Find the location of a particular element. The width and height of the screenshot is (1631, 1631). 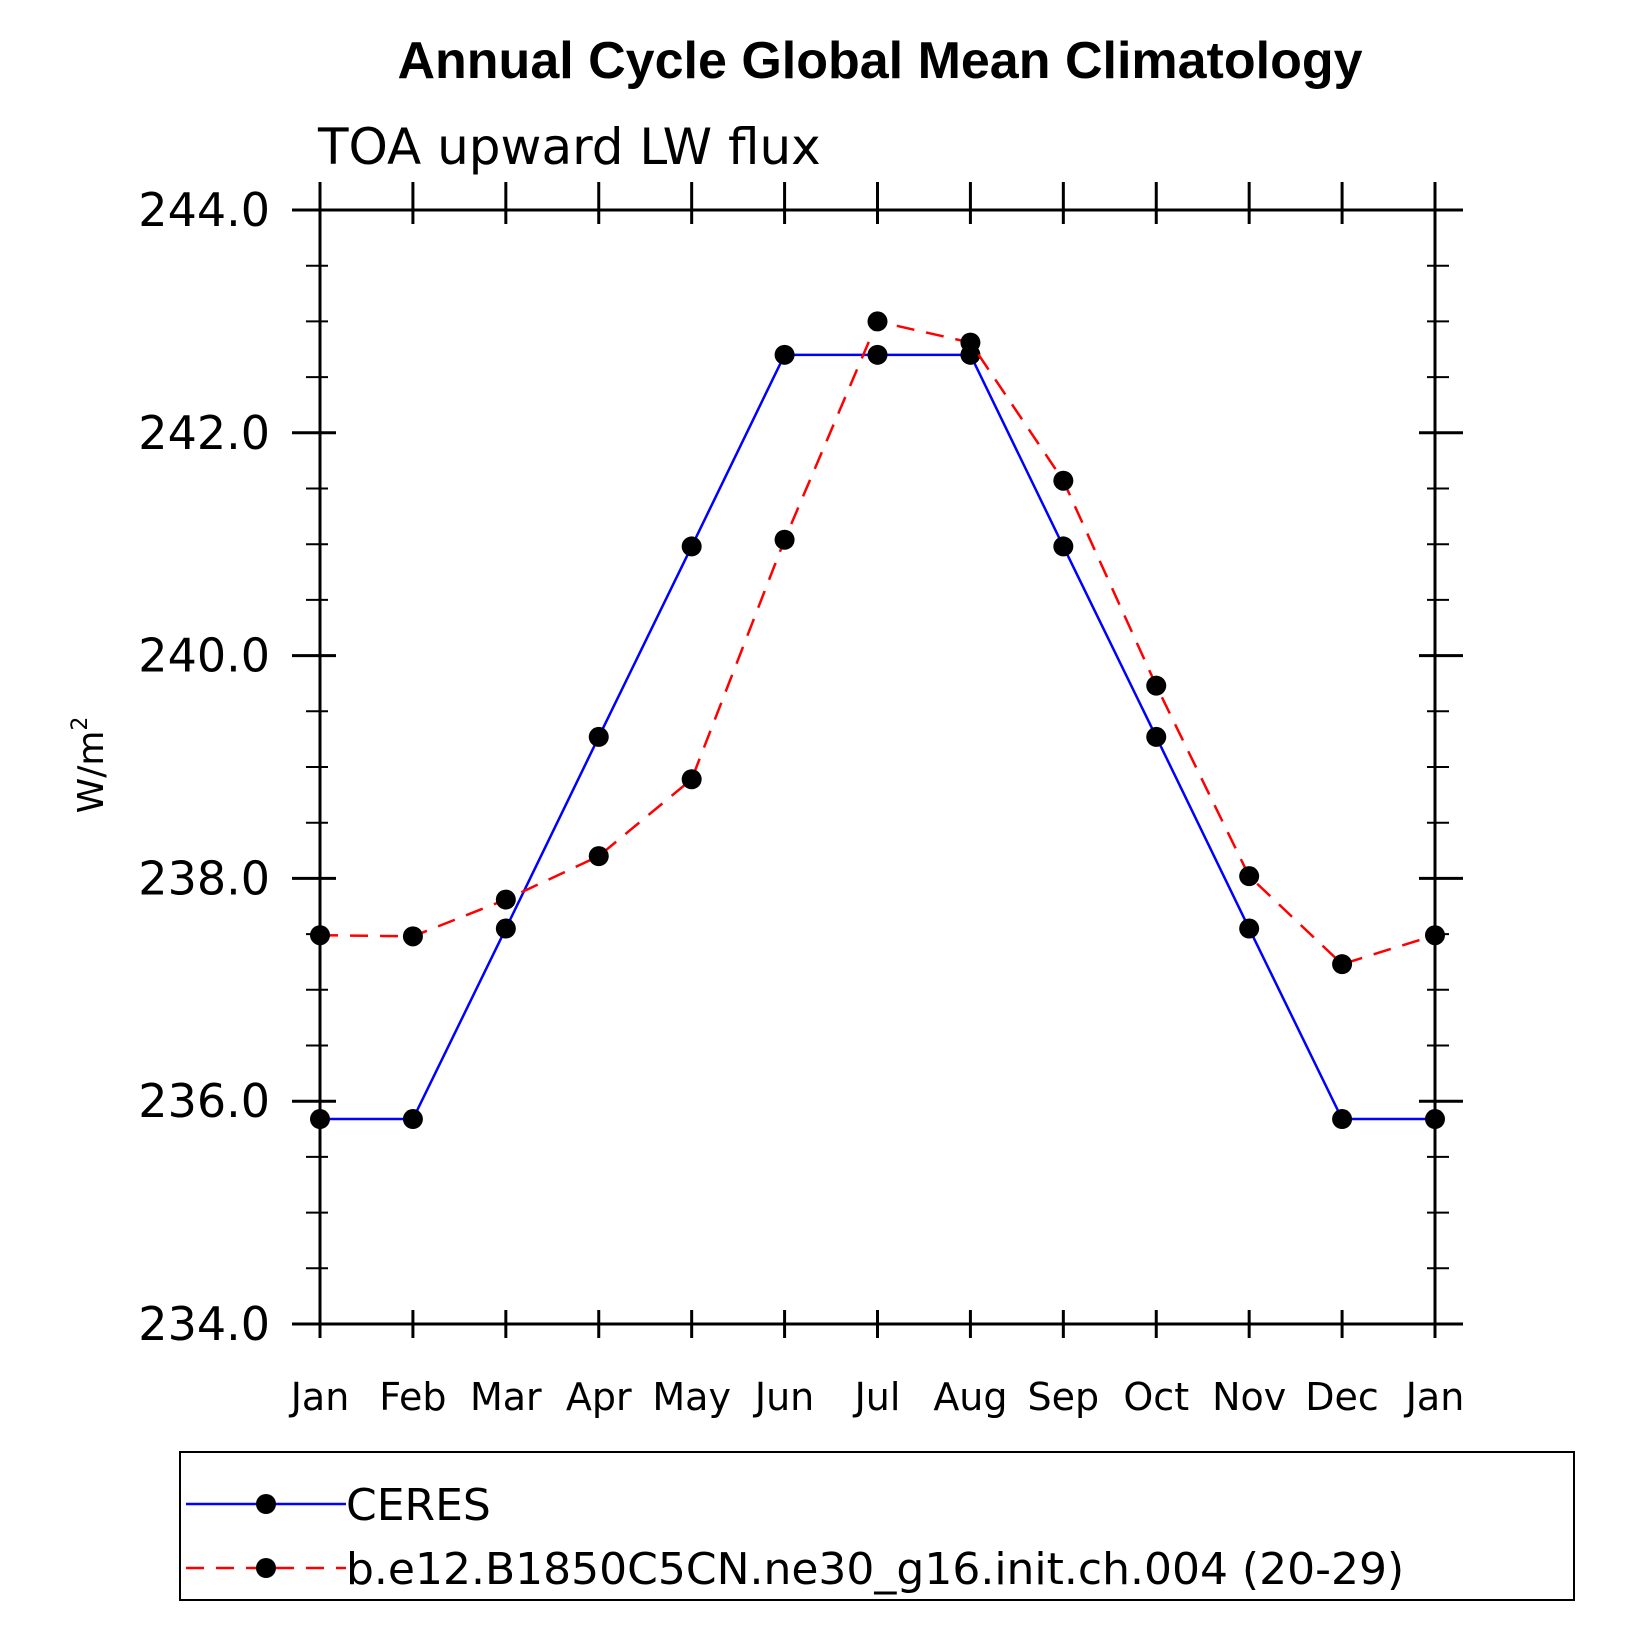

legend-label-1: CERES is located at coordinates (418, 1505).